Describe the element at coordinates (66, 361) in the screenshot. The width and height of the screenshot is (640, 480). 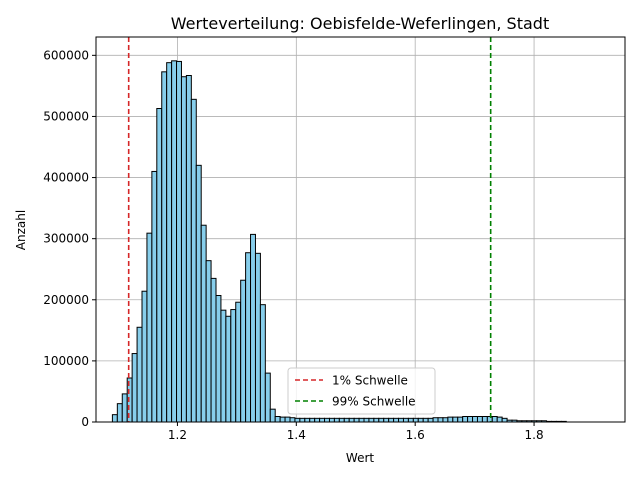
I see `y-tick-label: 100000` at that location.